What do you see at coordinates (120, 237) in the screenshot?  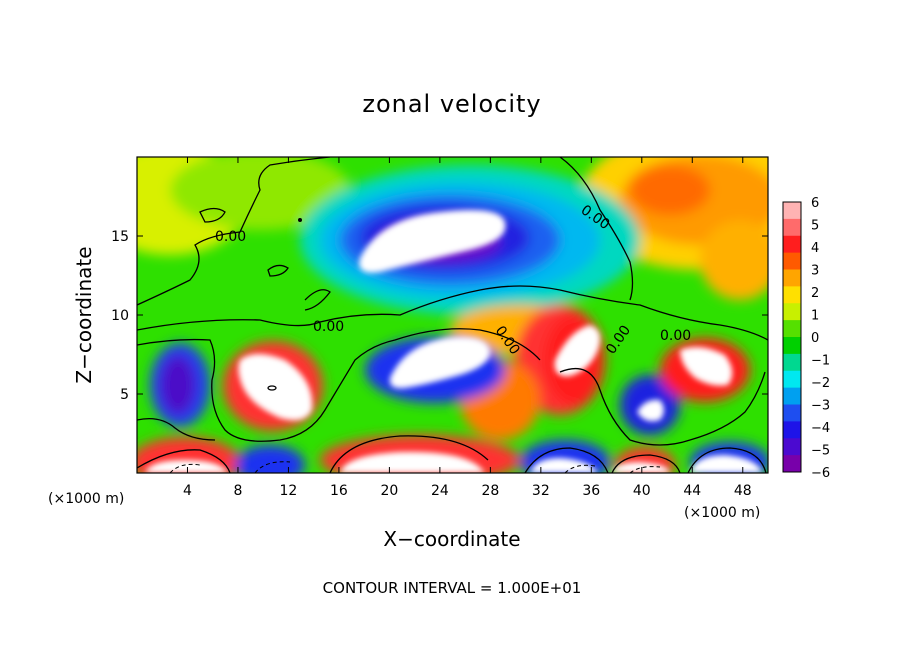 I see `y-tick-label: 15` at bounding box center [120, 237].